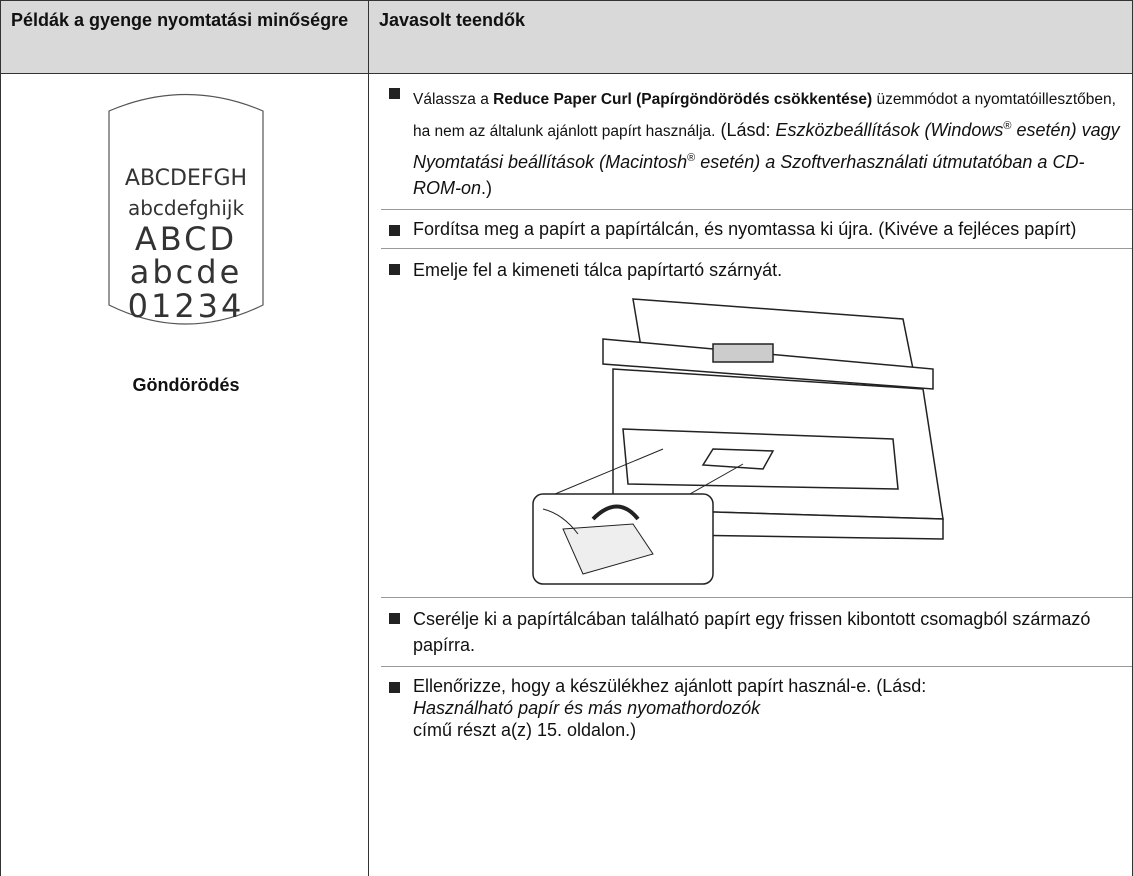 The height and width of the screenshot is (876, 1133). What do you see at coordinates (453, 99) in the screenshot?
I see `text: Válassza a` at bounding box center [453, 99].